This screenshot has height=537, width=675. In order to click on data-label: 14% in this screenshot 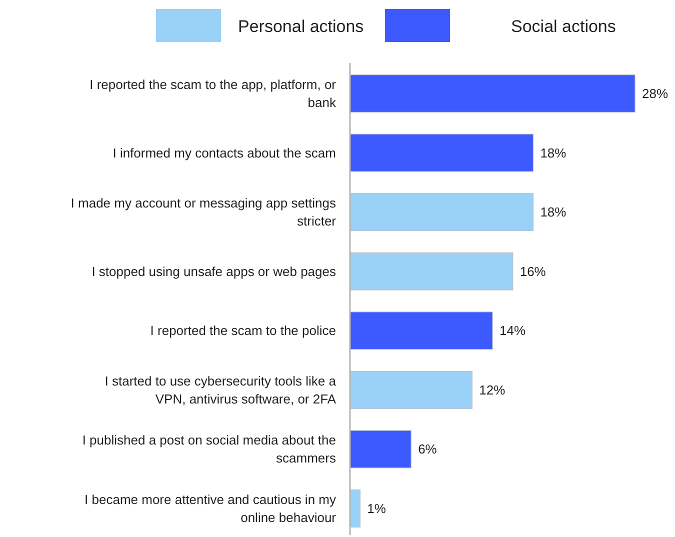, I will do `click(513, 330)`.